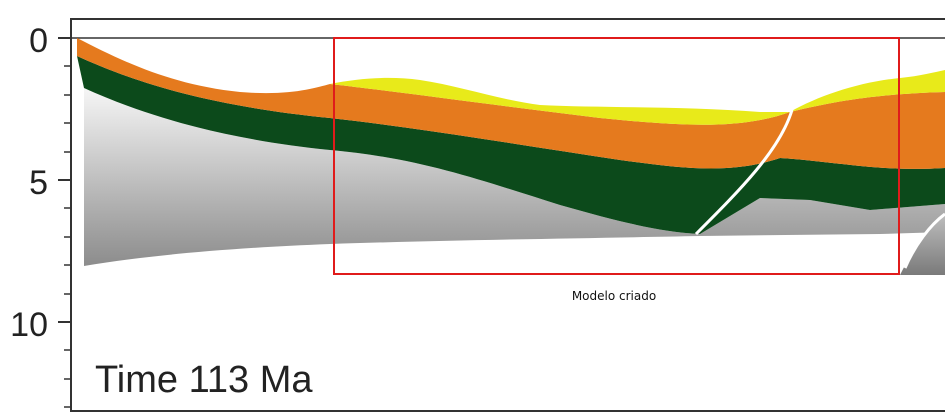  I want to click on y-tick-label-10: 10, so click(29, 325).